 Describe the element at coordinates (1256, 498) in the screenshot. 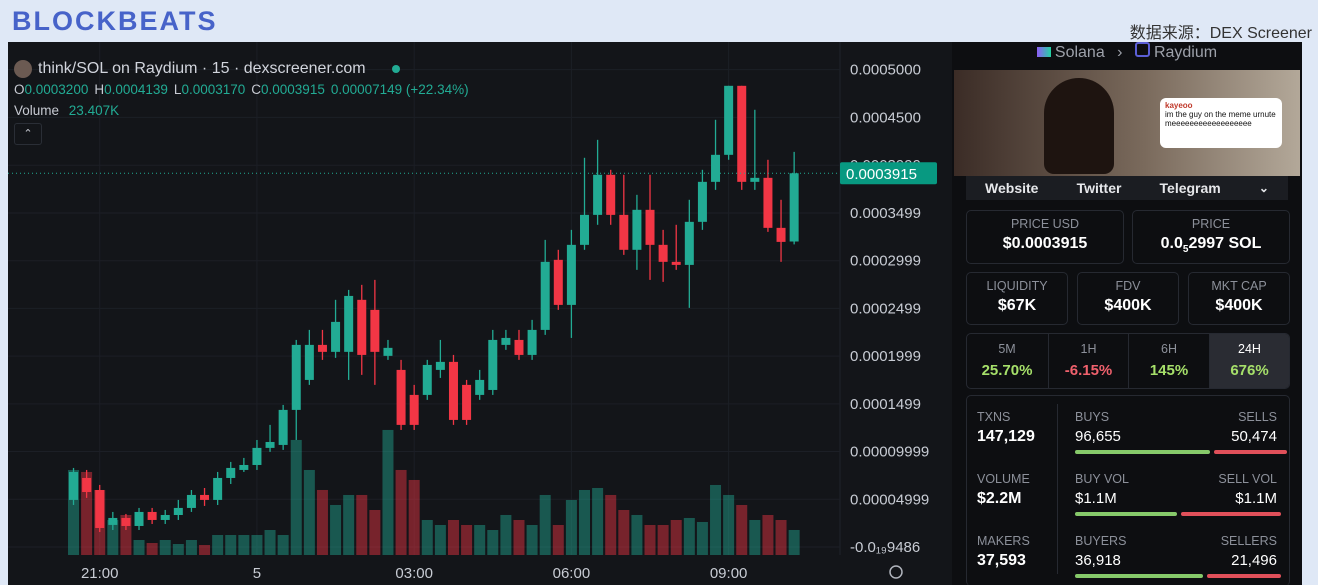

I see `value: $1.1M` at that location.